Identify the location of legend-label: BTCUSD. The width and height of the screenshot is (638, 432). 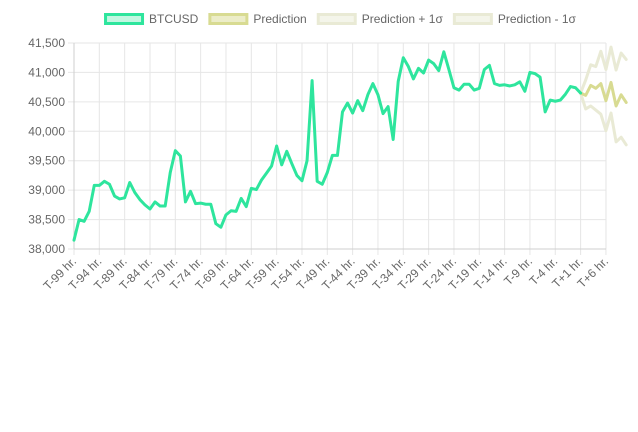
(174, 19).